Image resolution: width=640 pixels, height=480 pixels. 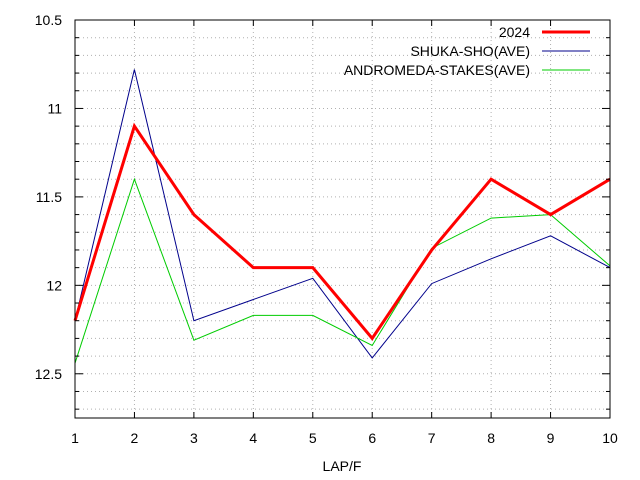 What do you see at coordinates (514, 32) in the screenshot?
I see `legend-label: 2024` at bounding box center [514, 32].